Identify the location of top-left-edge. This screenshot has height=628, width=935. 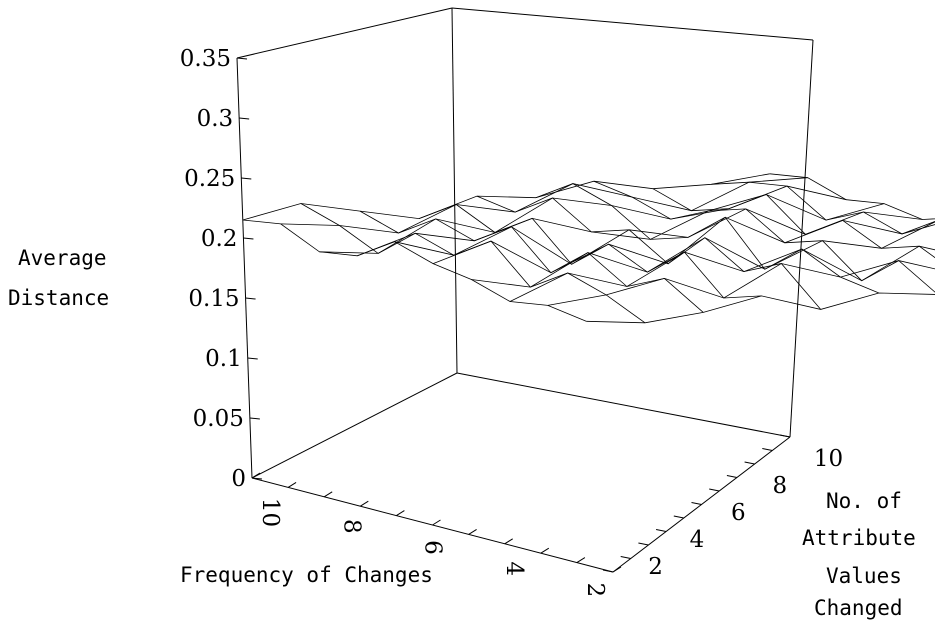
(344, 33).